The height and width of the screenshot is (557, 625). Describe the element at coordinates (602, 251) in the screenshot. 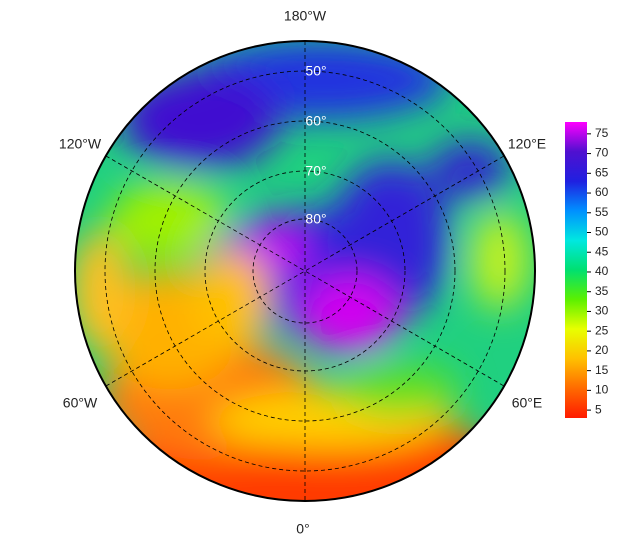

I see `colorbar-tick-label: 45` at that location.